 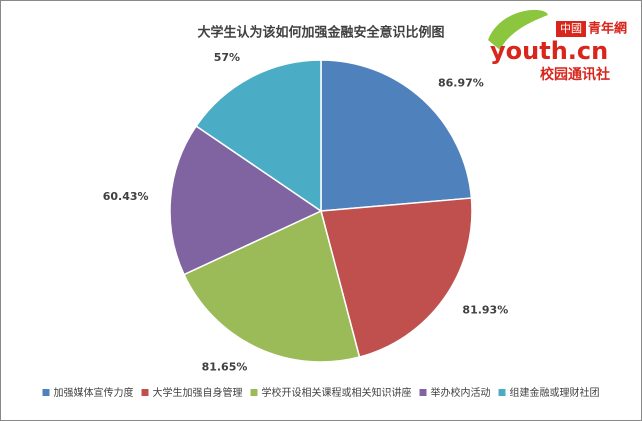 What do you see at coordinates (575, 74) in the screenshot?
I see `logo-unit: 校园通讯社` at bounding box center [575, 74].